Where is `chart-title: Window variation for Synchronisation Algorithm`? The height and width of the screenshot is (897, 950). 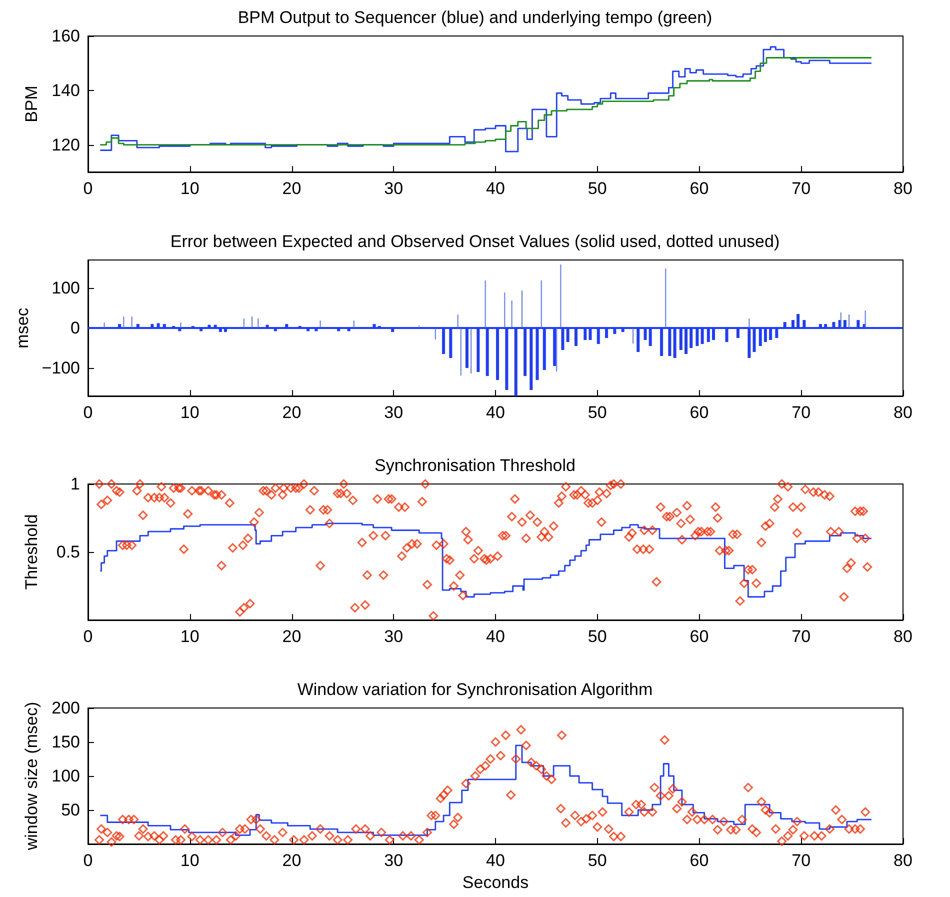
chart-title: Window variation for Synchronisation Algorithm is located at coordinates (475, 689).